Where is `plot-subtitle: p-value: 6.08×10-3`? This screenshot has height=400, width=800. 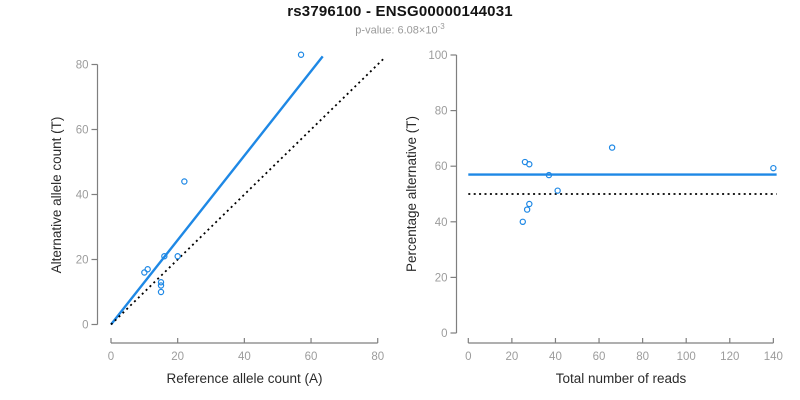 plot-subtitle: p-value: 6.08×10-3 is located at coordinates (400, 29).